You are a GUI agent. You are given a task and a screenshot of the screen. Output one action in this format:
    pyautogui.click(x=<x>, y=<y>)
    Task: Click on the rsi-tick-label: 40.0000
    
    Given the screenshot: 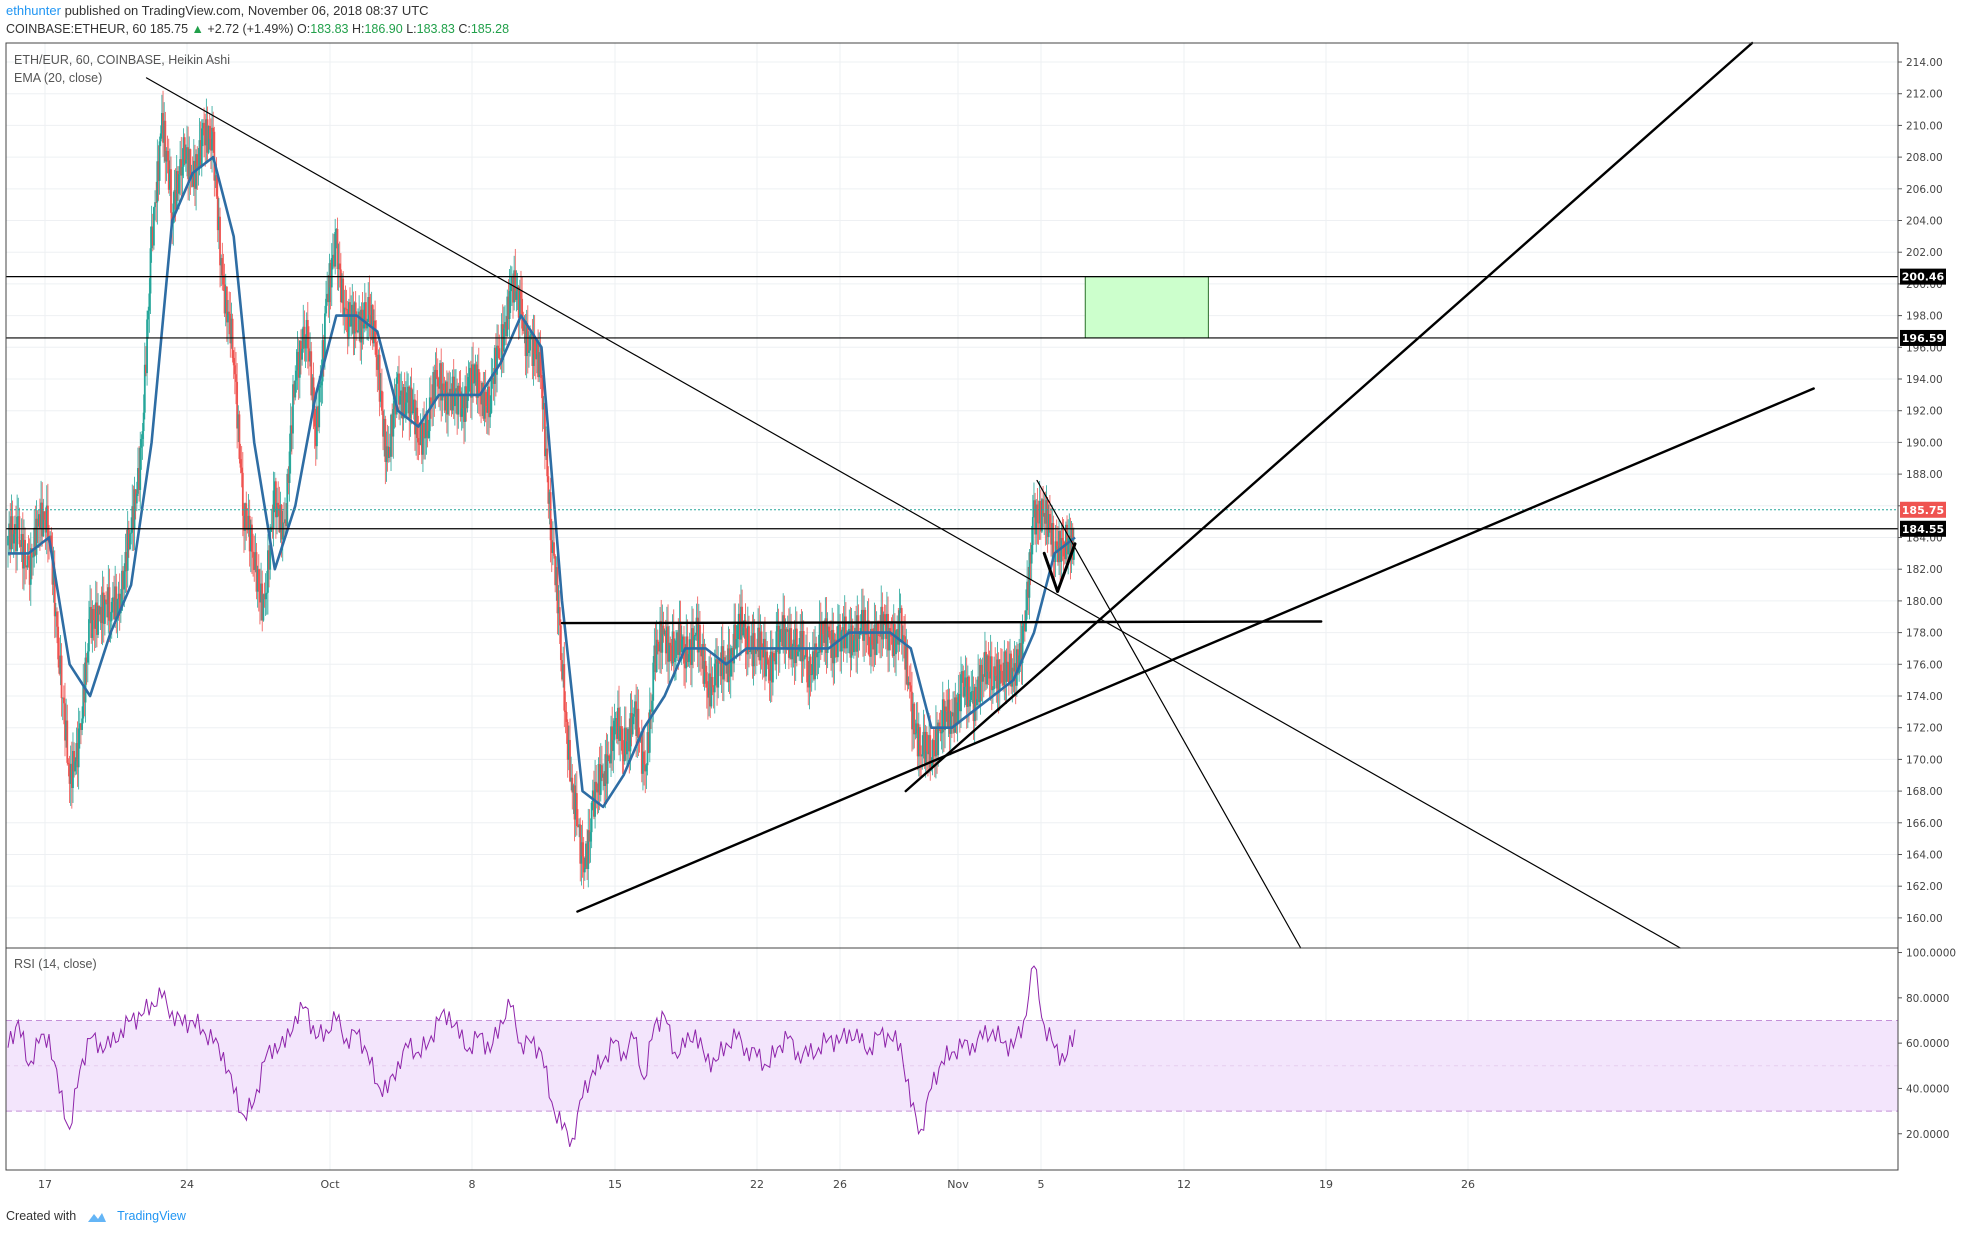 What is the action you would take?
    pyautogui.click(x=1927, y=1089)
    